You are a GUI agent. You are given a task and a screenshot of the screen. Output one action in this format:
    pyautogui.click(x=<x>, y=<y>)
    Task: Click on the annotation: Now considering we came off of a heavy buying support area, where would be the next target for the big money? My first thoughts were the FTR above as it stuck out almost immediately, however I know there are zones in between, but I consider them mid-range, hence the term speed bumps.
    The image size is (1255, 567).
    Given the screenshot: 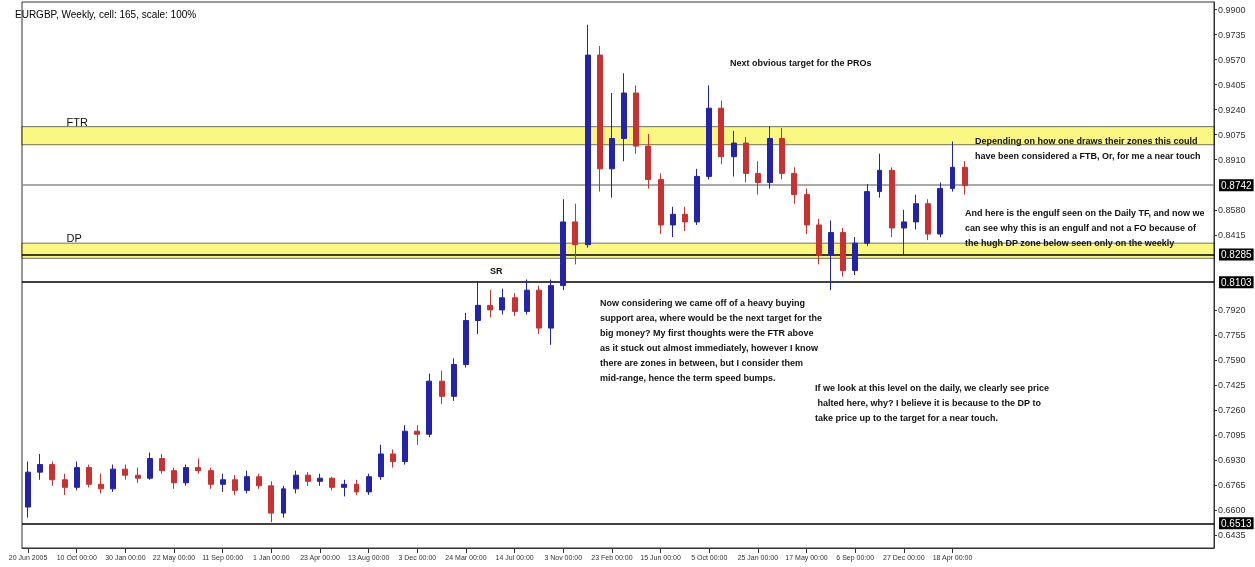 What is the action you would take?
    pyautogui.click(x=712, y=340)
    